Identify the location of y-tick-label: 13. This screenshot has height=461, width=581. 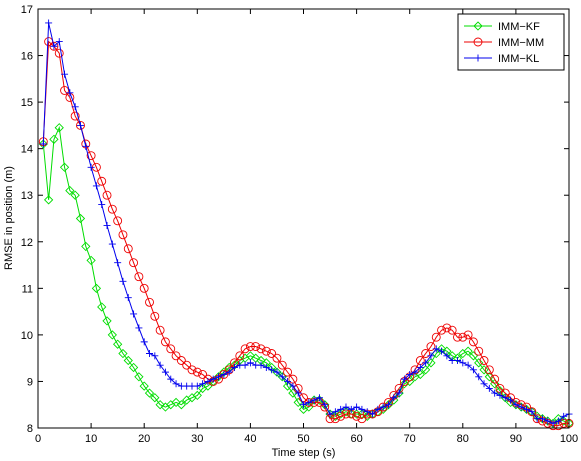
(27, 196).